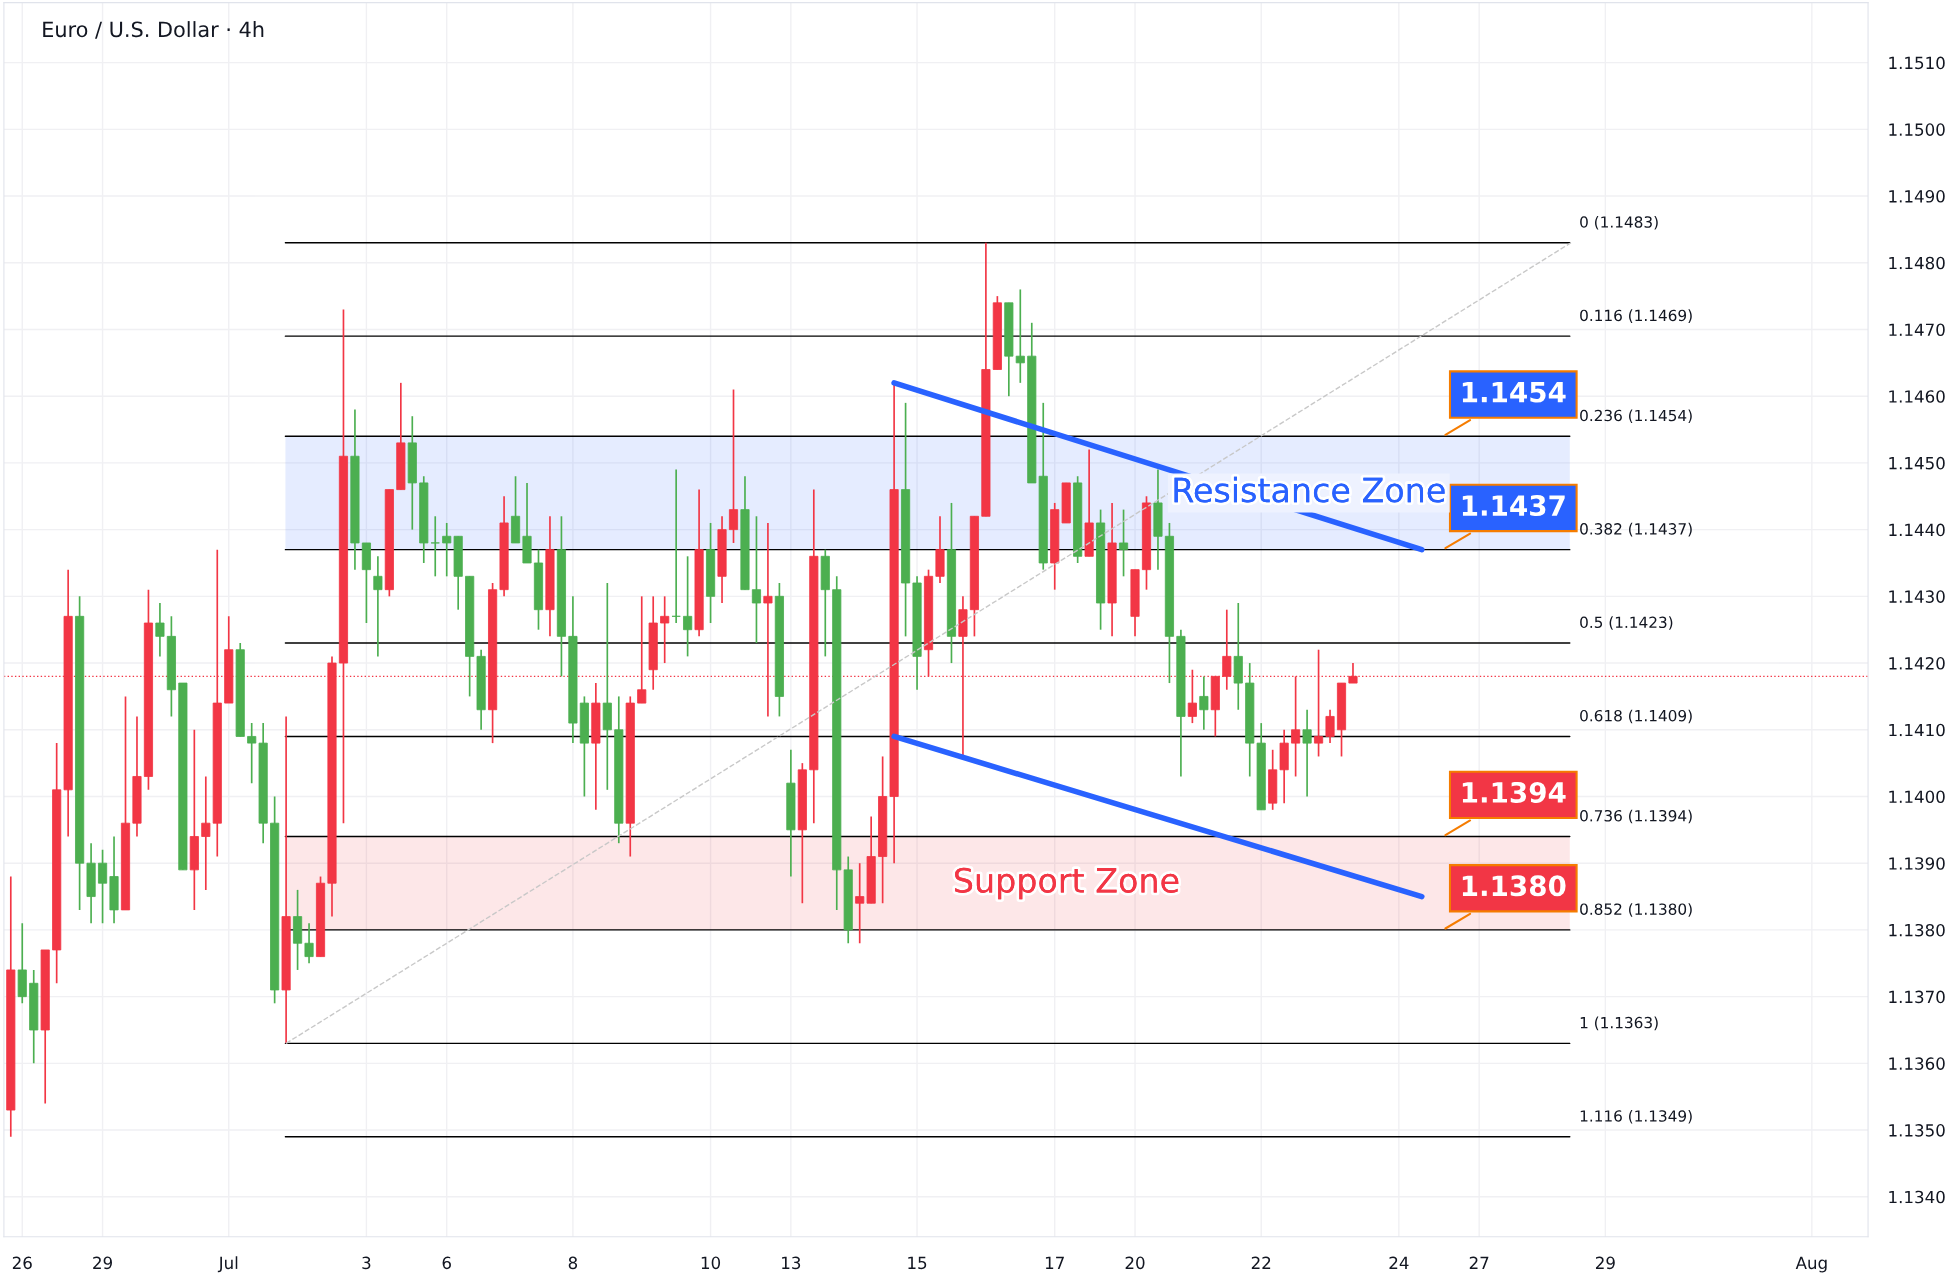 The height and width of the screenshot is (1287, 1952). What do you see at coordinates (917, 1263) in the screenshot?
I see `x-tick-label: 15` at bounding box center [917, 1263].